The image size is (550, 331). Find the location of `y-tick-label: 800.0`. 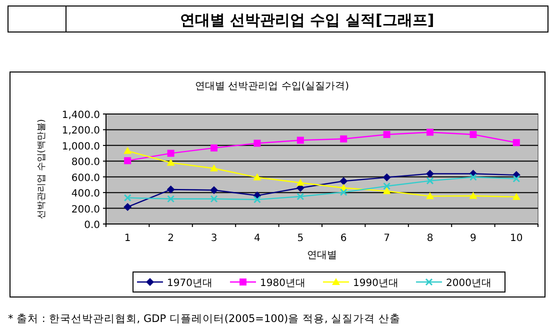

y-tick-label: 800.0 is located at coordinates (85, 162).